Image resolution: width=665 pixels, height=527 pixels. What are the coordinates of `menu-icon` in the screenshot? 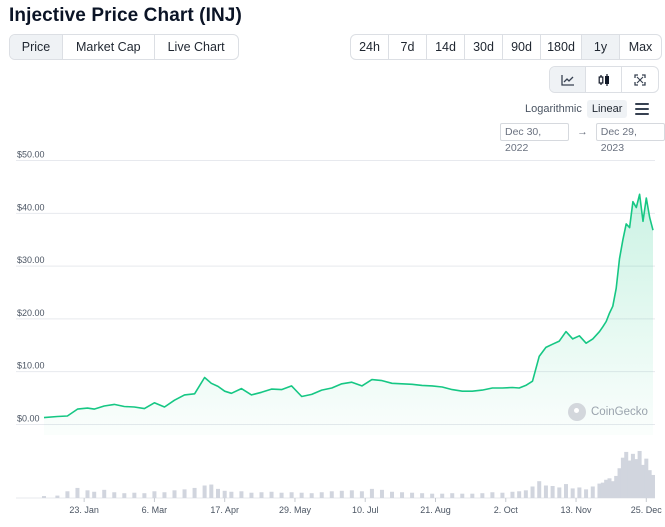 It's located at (642, 109).